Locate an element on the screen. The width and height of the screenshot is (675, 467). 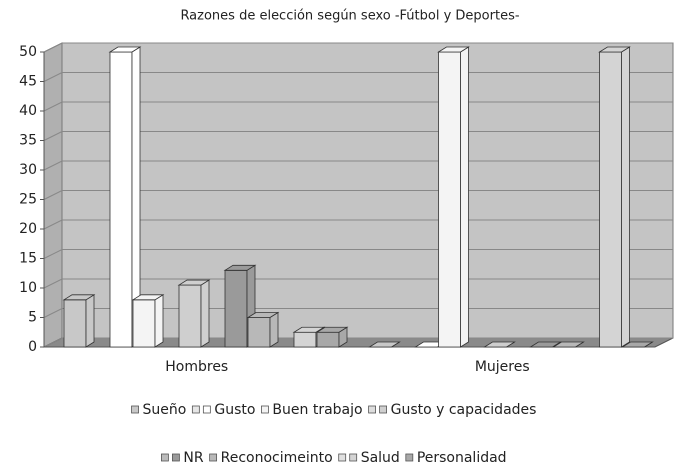
legend-label: Reconocimeinto is located at coordinates (277, 458).